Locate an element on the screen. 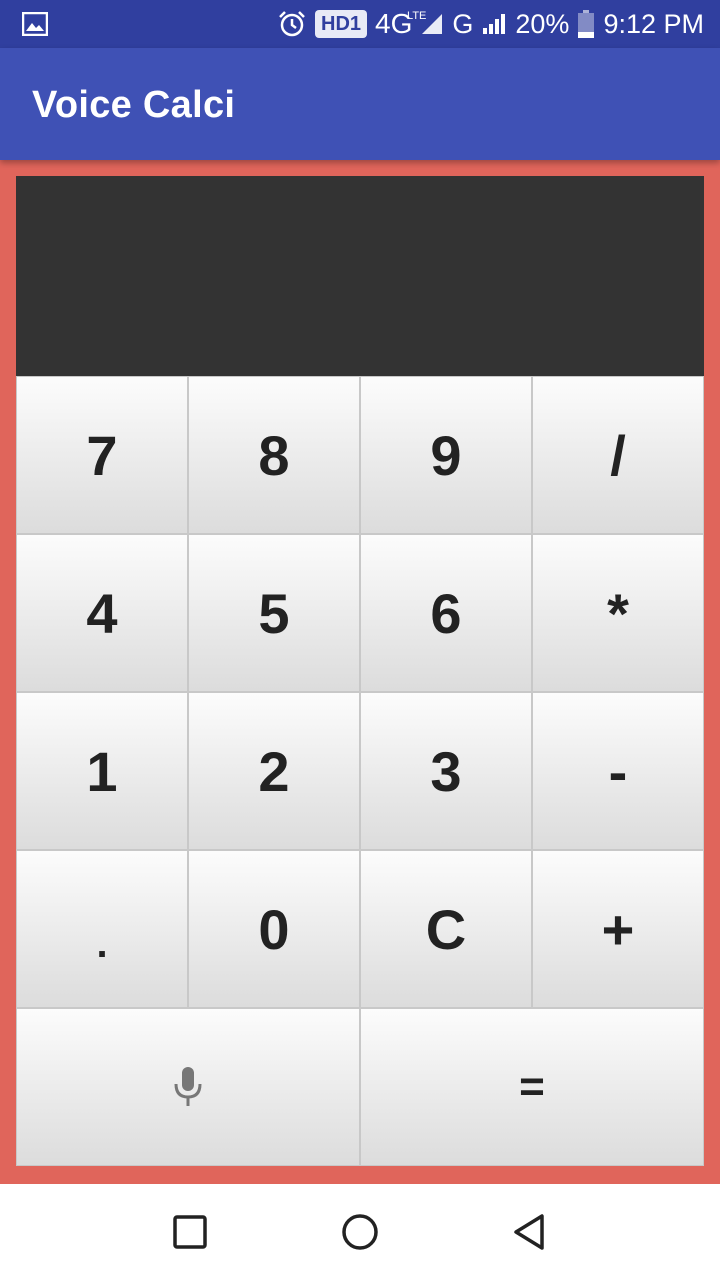 The width and height of the screenshot is (720, 1280). microphone-icon is located at coordinates (188, 1086).